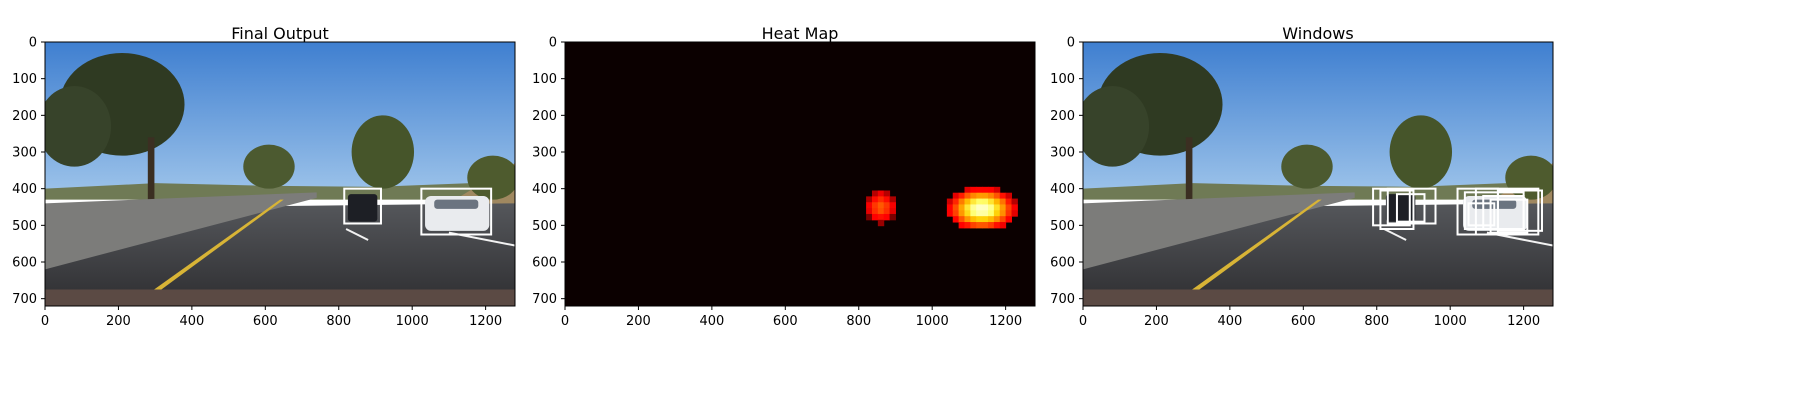 This screenshot has height=400, width=1800. I want to click on panel-title: Windows, so click(1318, 33).